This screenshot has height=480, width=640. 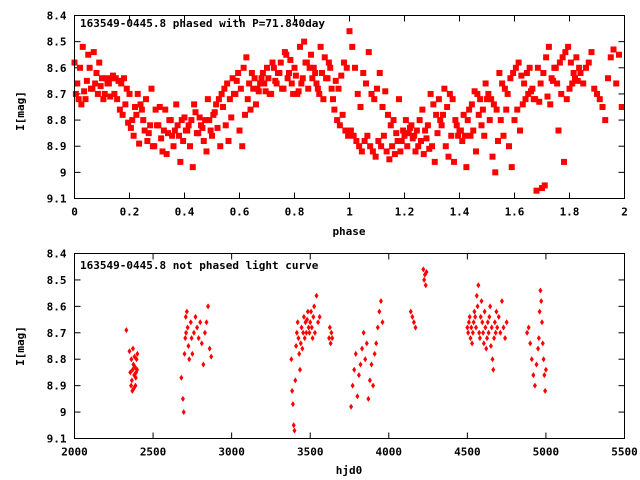 What do you see at coordinates (74, 212) in the screenshot?
I see `x-tick-label: 0` at bounding box center [74, 212].